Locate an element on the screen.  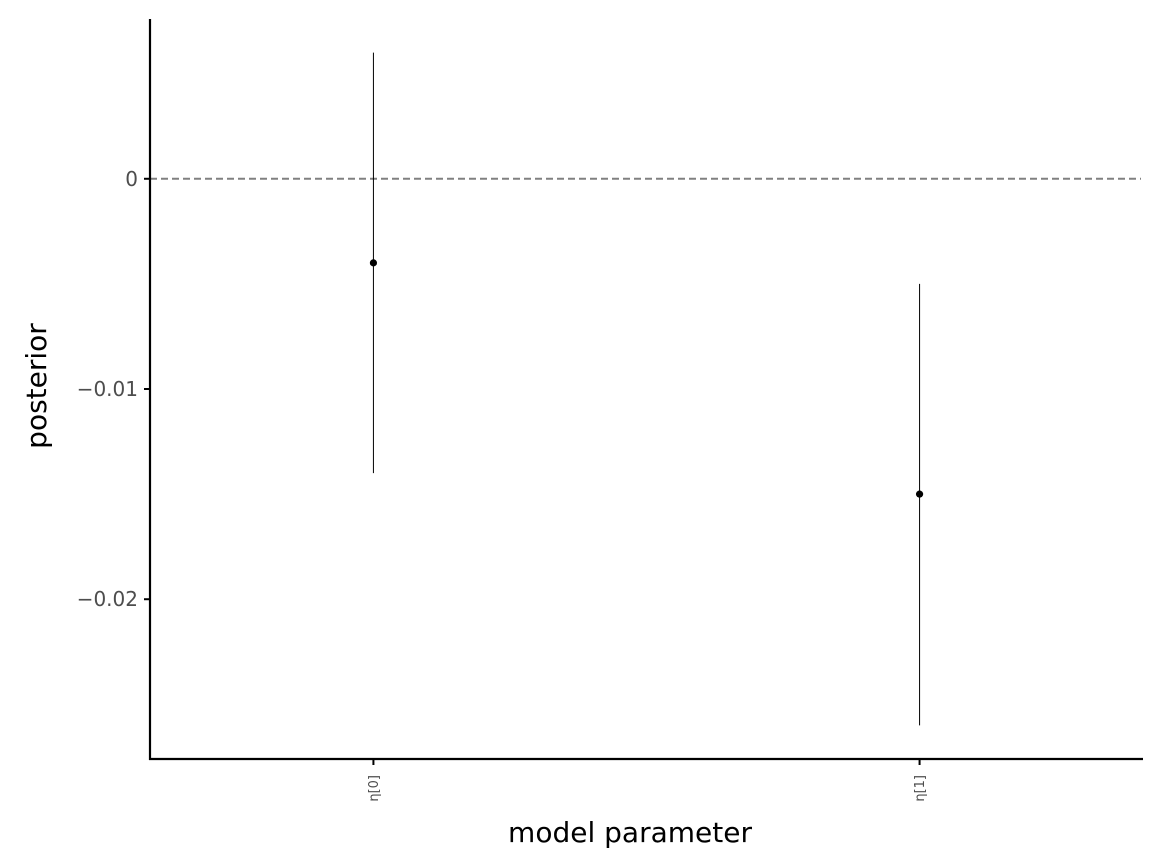
y-tick-label: −0.02 is located at coordinates (107, 599).